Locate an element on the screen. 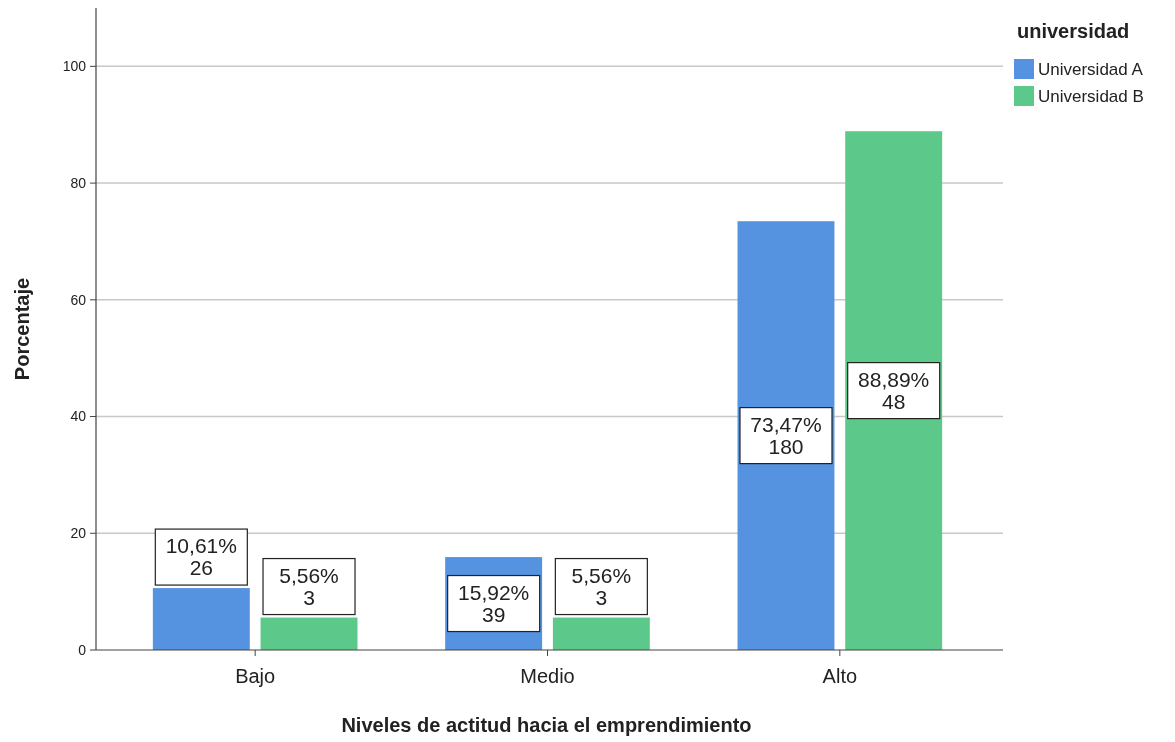 Image resolution: width=1175 pixels, height=742 pixels. data-label: 88,89% 48 is located at coordinates (894, 390).